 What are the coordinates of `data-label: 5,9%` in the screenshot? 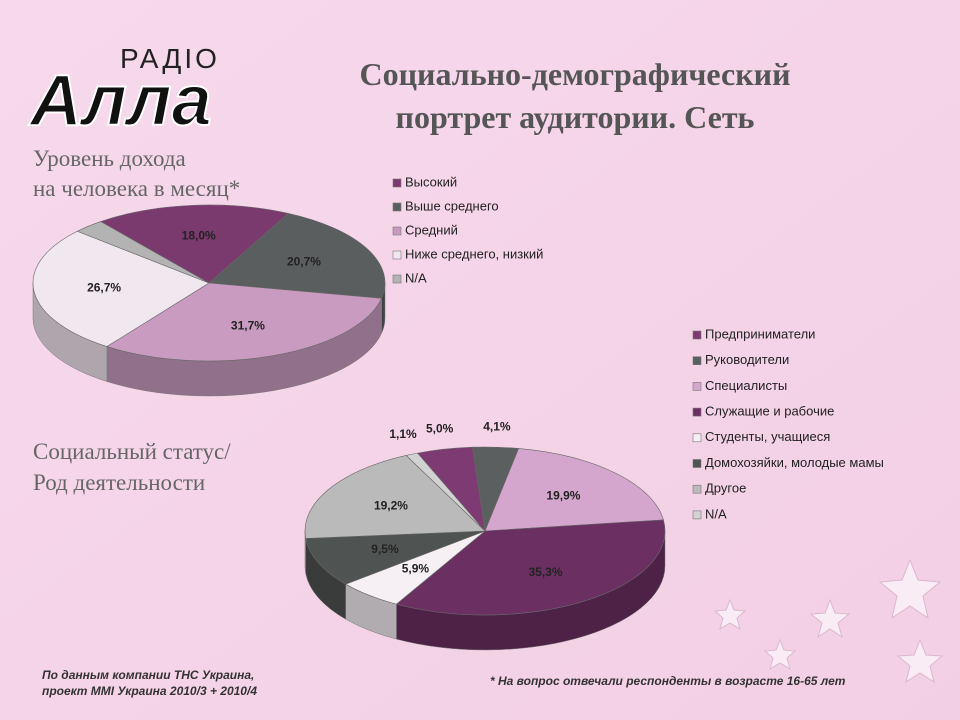 It's located at (416, 569).